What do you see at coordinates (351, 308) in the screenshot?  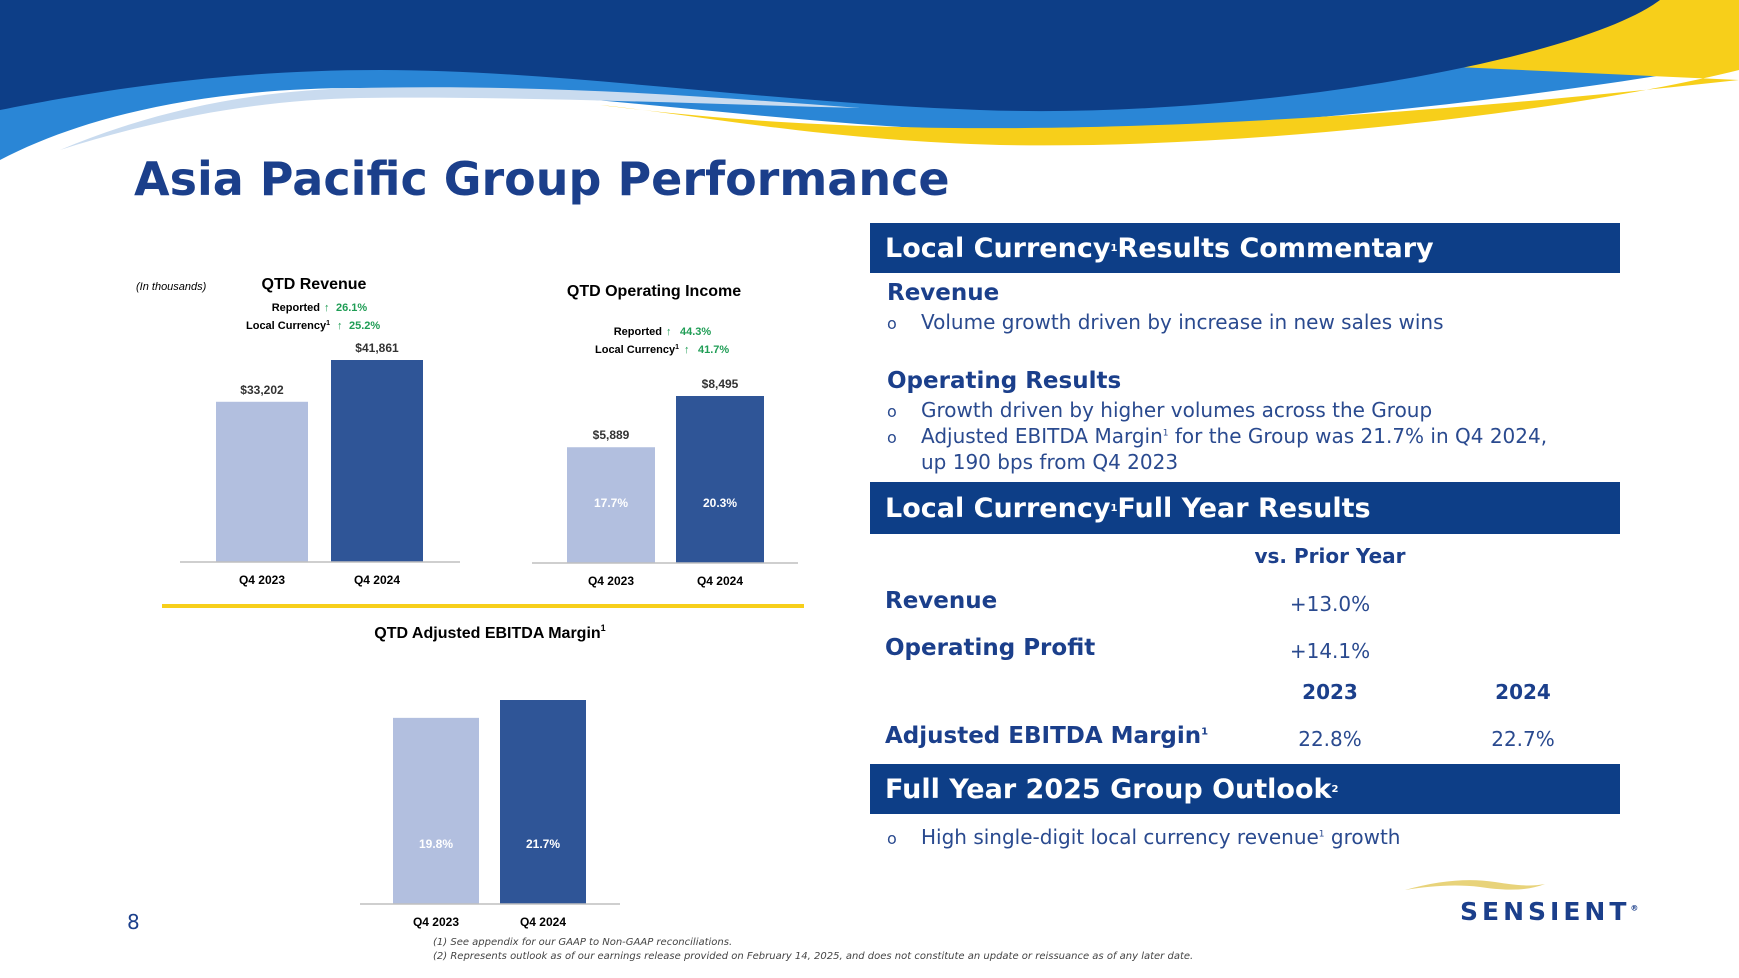 I see `revenue-growth-reported-value: 26.1%` at bounding box center [351, 308].